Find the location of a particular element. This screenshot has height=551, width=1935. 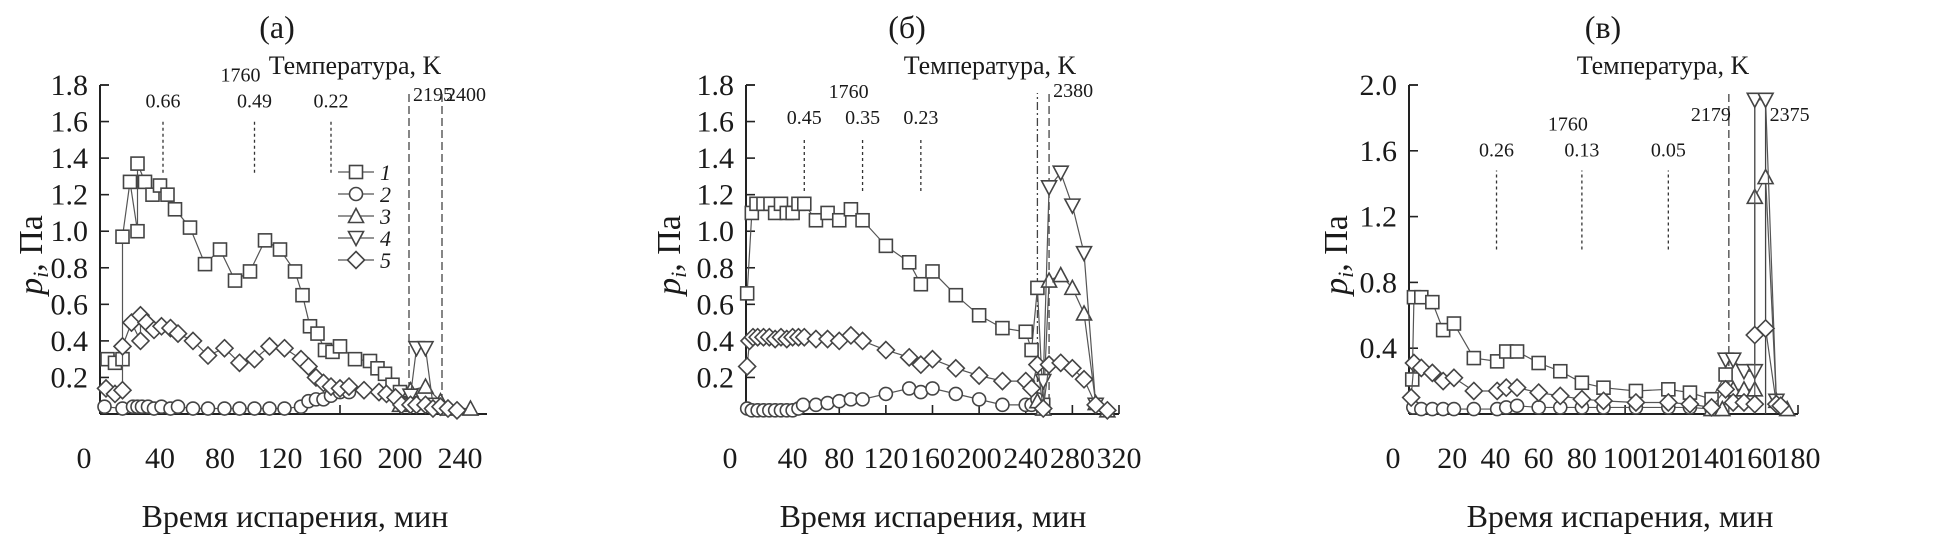

temperature-label: 2179 is located at coordinates (1711, 115).